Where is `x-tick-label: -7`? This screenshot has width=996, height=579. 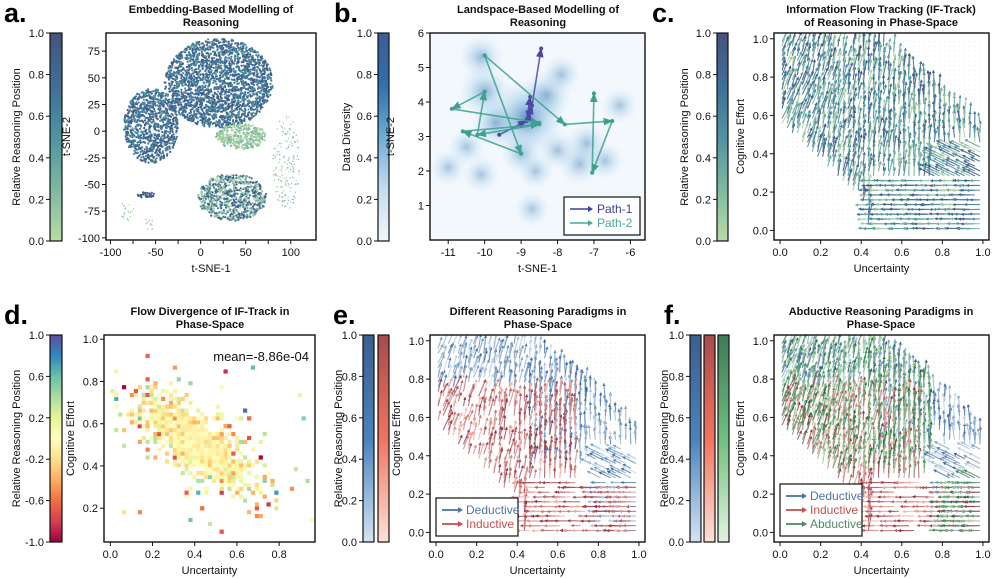
x-tick-label: -7 is located at coordinates (594, 253).